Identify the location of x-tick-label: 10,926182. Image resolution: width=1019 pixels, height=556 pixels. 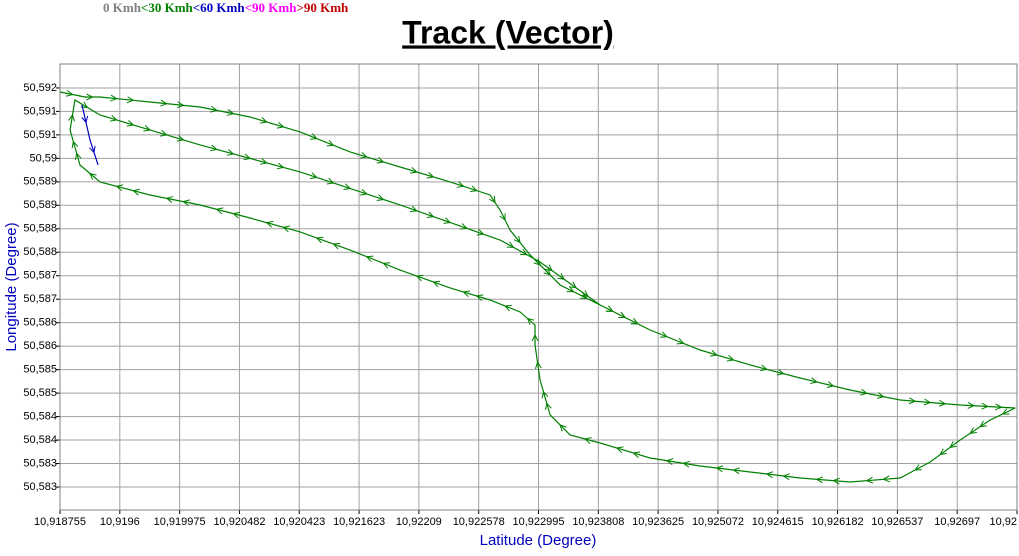
(838, 522).